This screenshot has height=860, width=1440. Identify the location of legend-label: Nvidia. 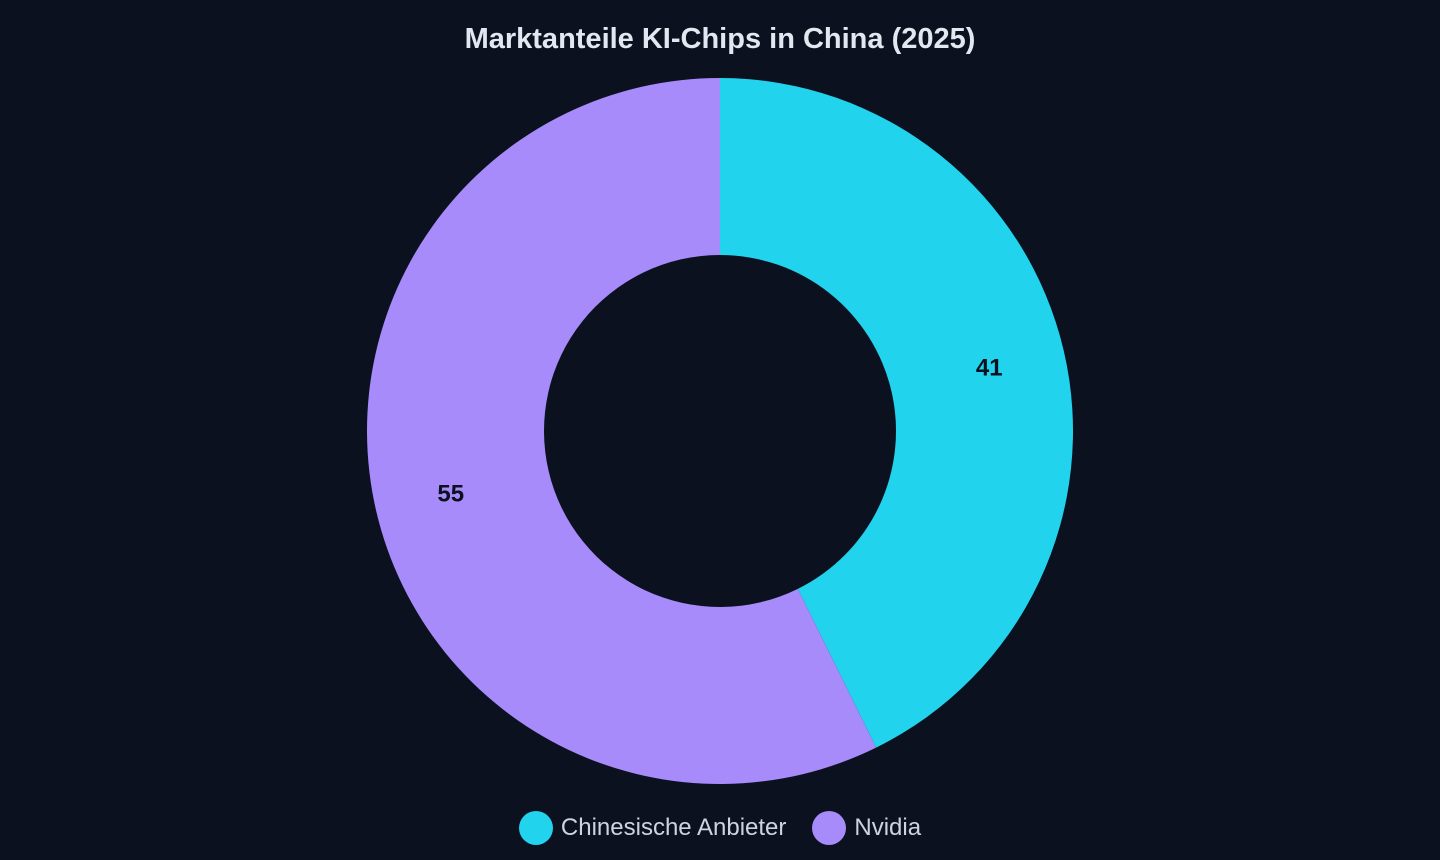
(888, 827).